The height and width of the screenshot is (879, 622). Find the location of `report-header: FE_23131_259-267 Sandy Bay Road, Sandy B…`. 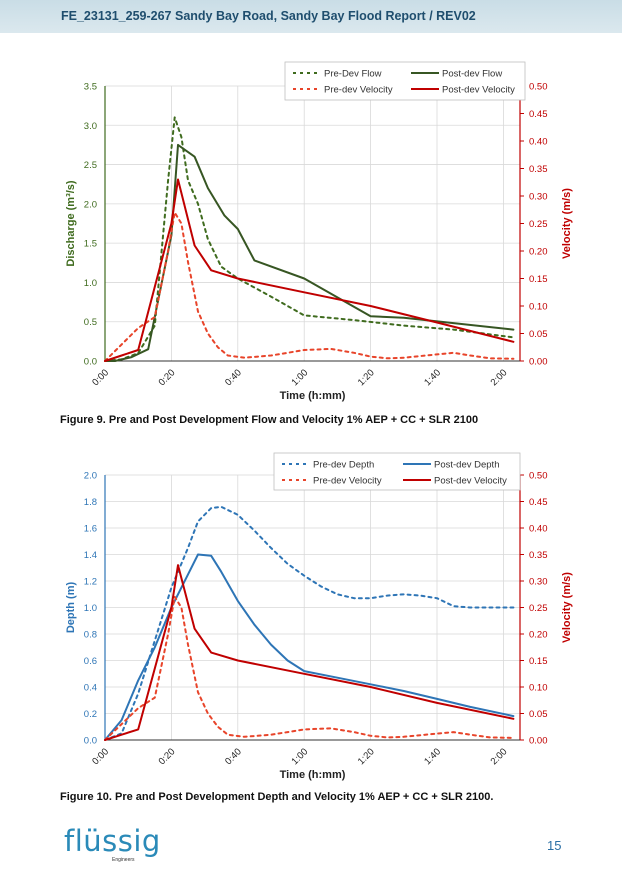

report-header: FE_23131_259-267 Sandy Bay Road, Sandy B… is located at coordinates (311, 16).